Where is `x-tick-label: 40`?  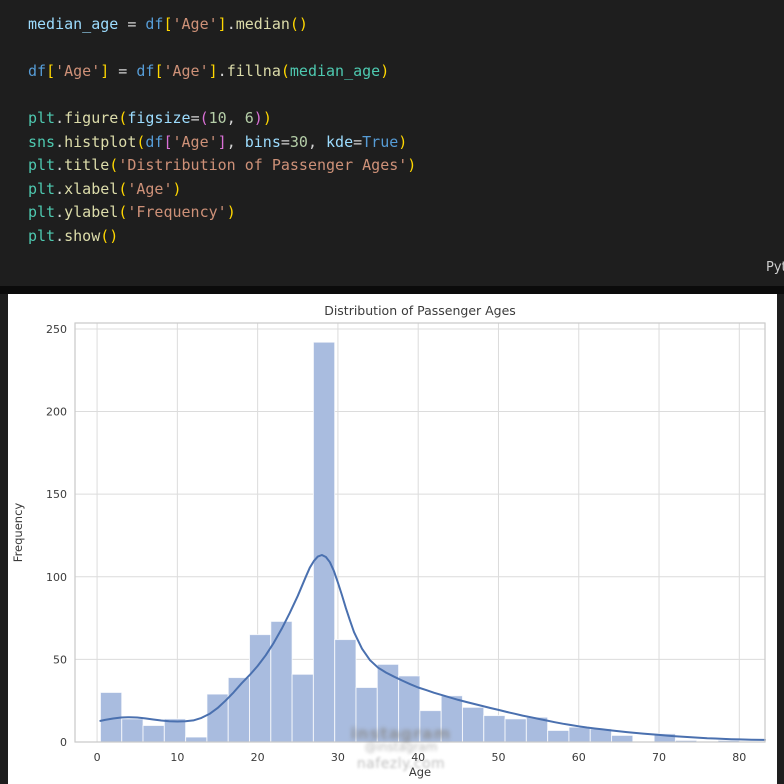 x-tick-label: 40 is located at coordinates (418, 757).